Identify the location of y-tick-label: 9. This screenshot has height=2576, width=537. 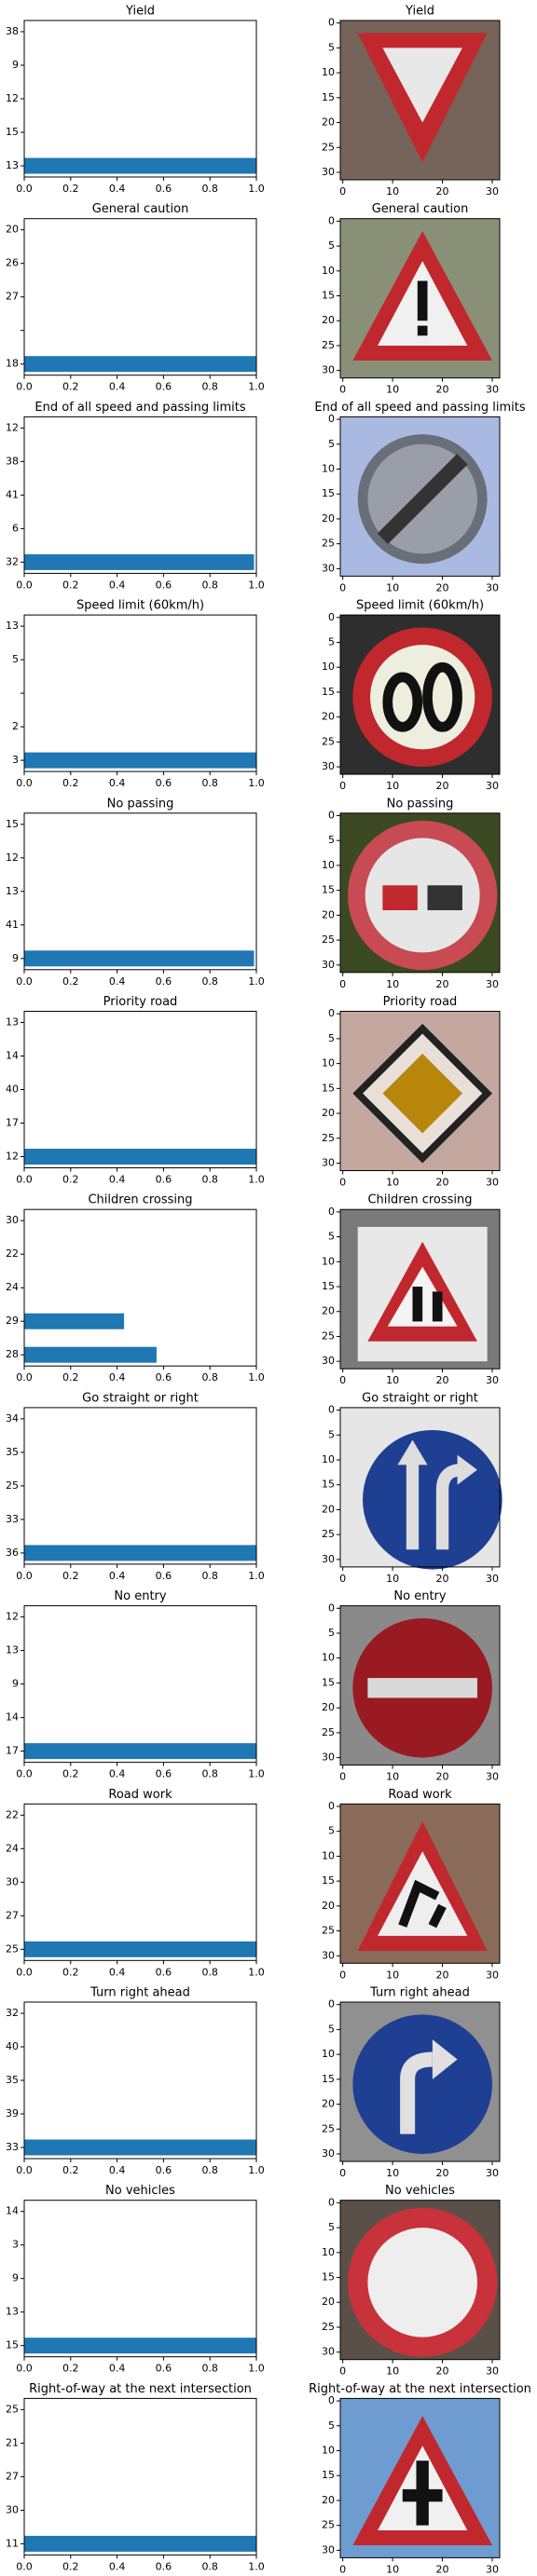
(15, 958).